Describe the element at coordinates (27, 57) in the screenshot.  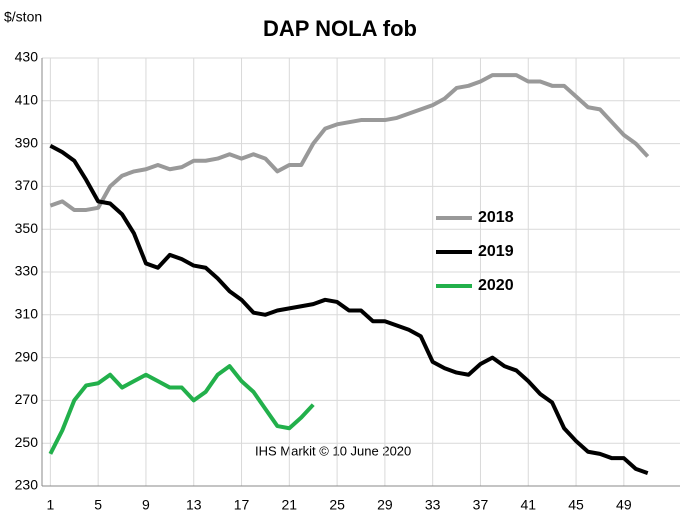
I see `y-tick-label: 430` at that location.